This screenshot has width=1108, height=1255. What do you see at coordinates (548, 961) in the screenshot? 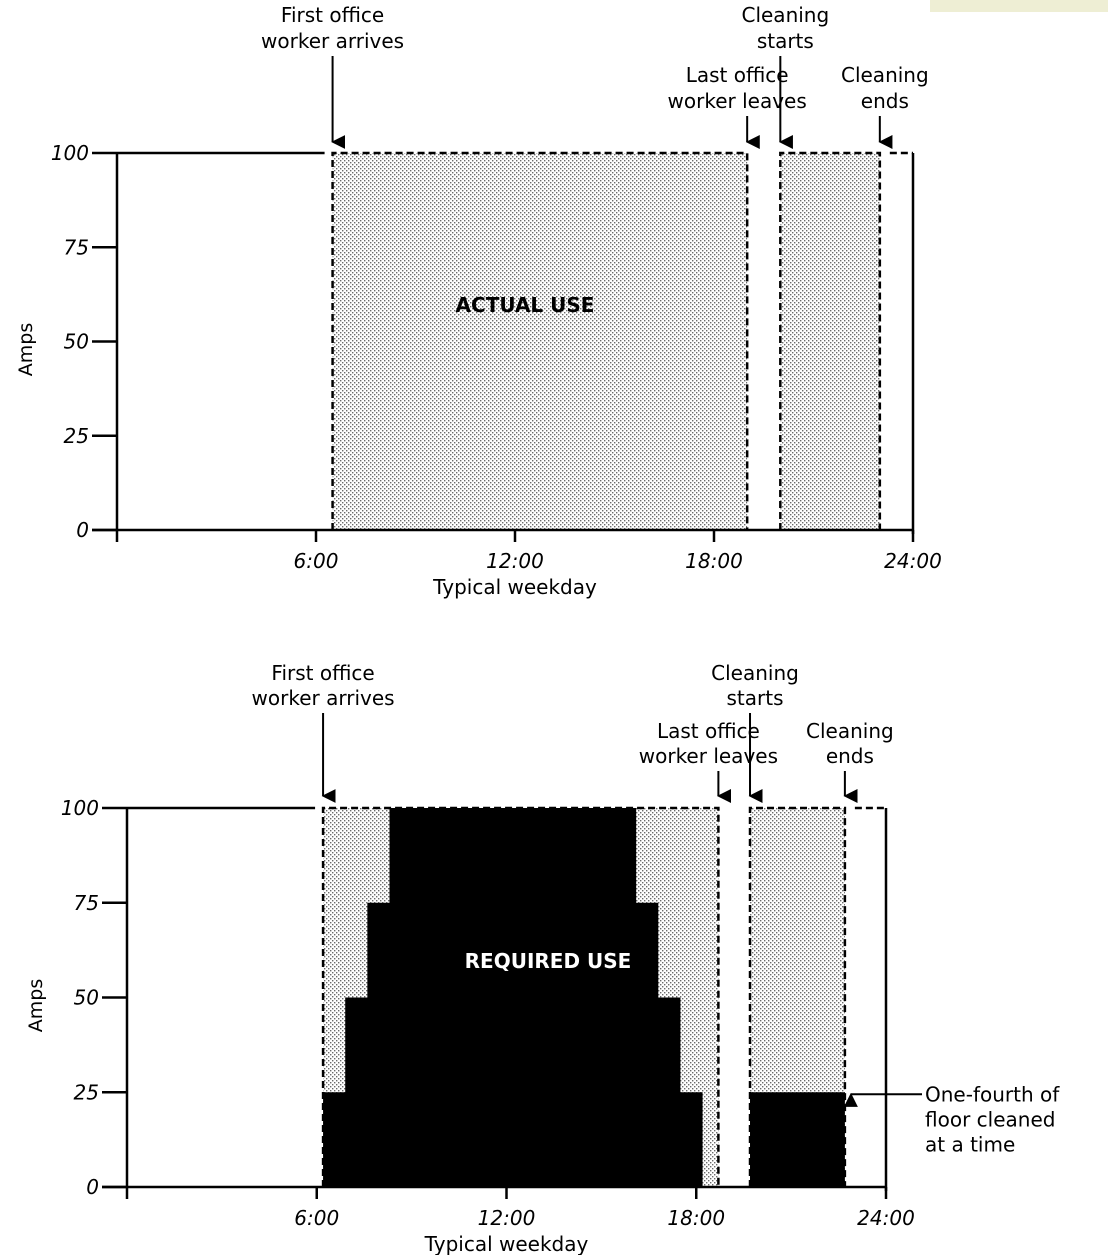
I see `center-label: REQUIRED USE` at bounding box center [548, 961].